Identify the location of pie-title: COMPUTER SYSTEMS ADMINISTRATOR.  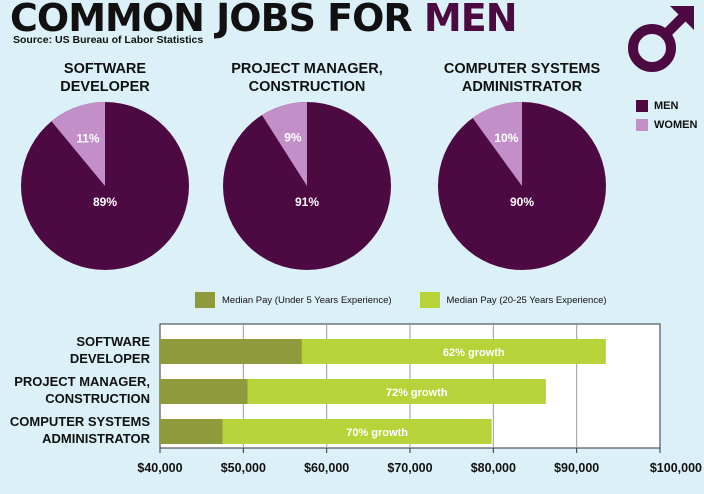
(522, 80).